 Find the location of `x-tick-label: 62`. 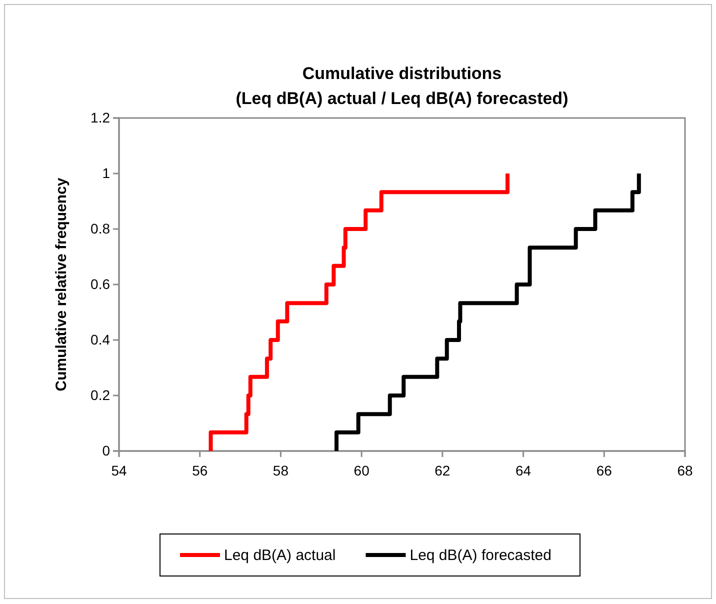

x-tick-label: 62 is located at coordinates (442, 470).